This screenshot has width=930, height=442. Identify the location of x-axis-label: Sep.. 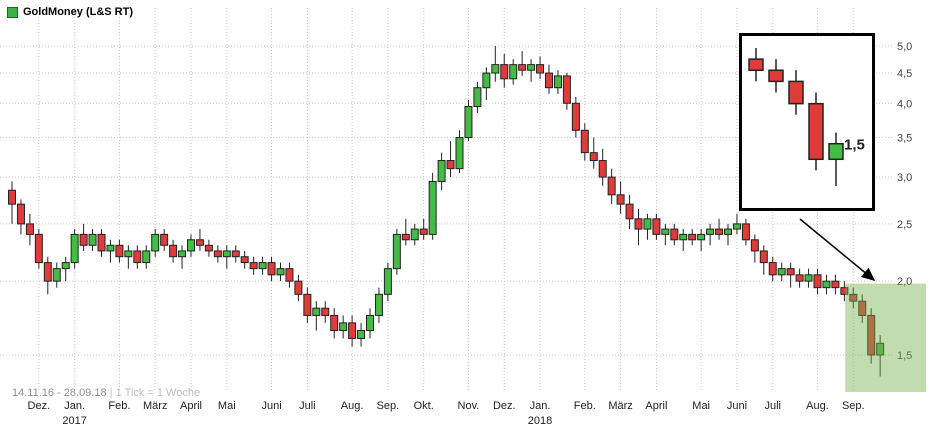
(853, 406).